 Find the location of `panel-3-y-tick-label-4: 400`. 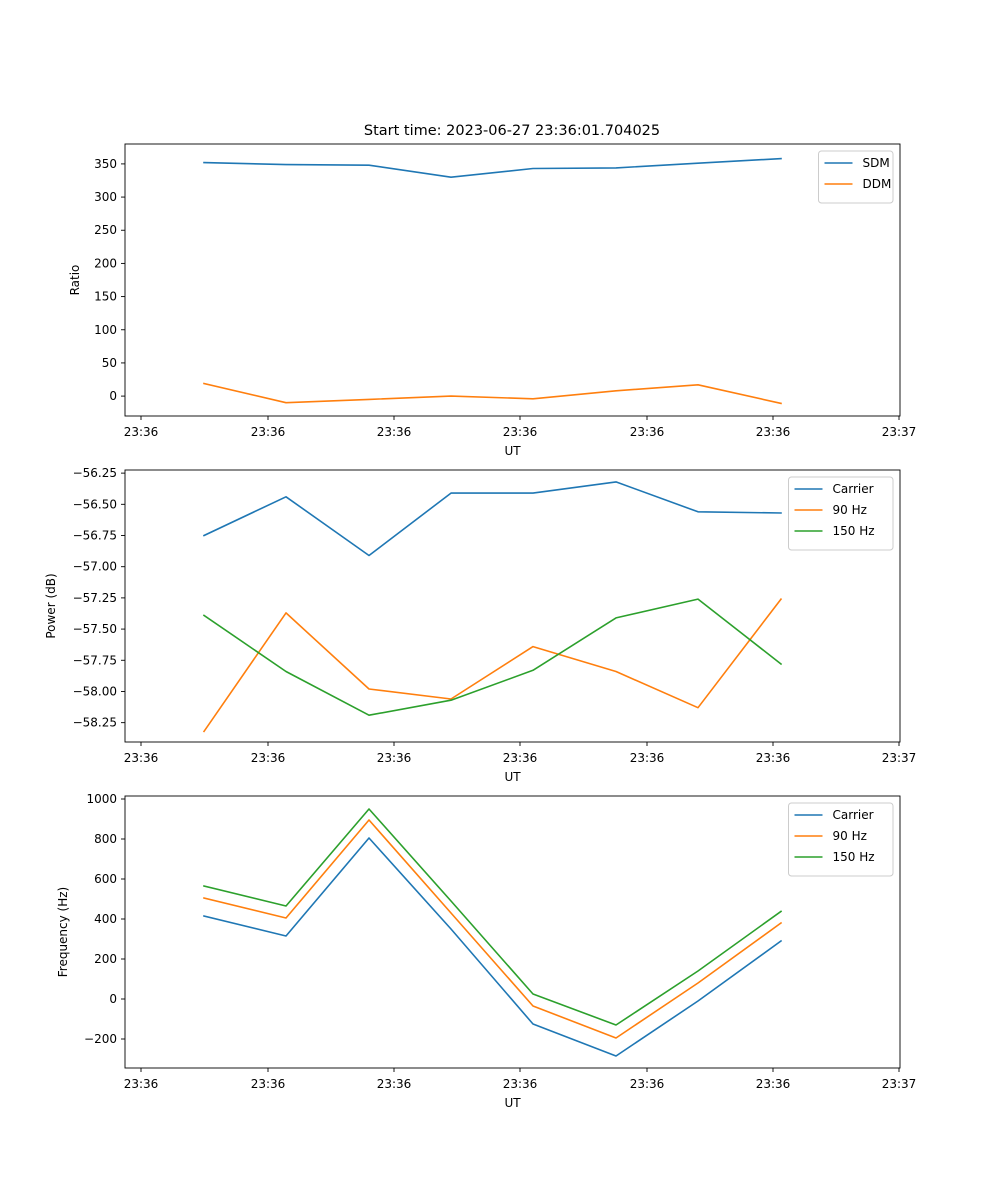

panel-3-y-tick-label-4: 400 is located at coordinates (105, 919).